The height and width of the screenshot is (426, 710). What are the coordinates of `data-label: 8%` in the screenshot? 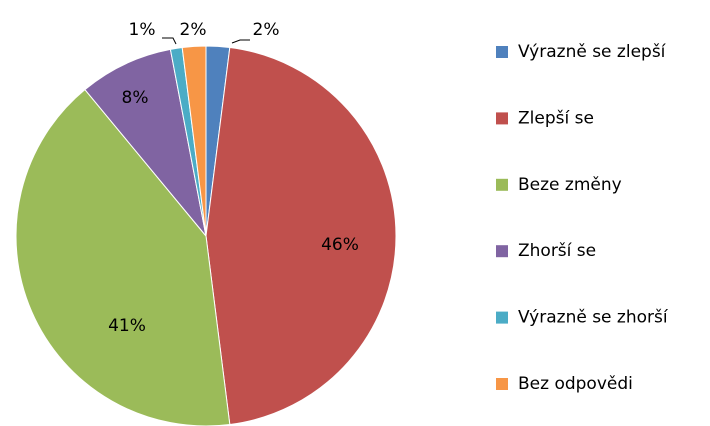 It's located at (135, 98).